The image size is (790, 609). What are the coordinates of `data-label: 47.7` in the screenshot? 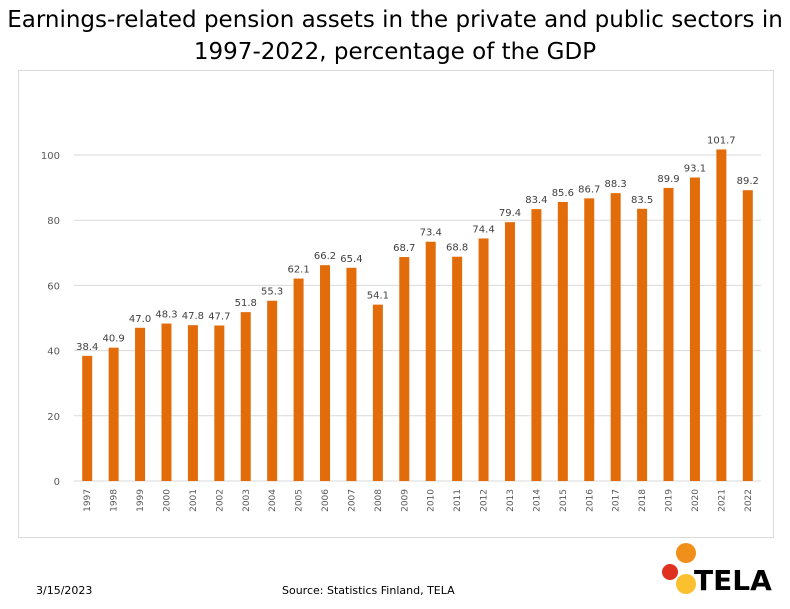 It's located at (219, 316).